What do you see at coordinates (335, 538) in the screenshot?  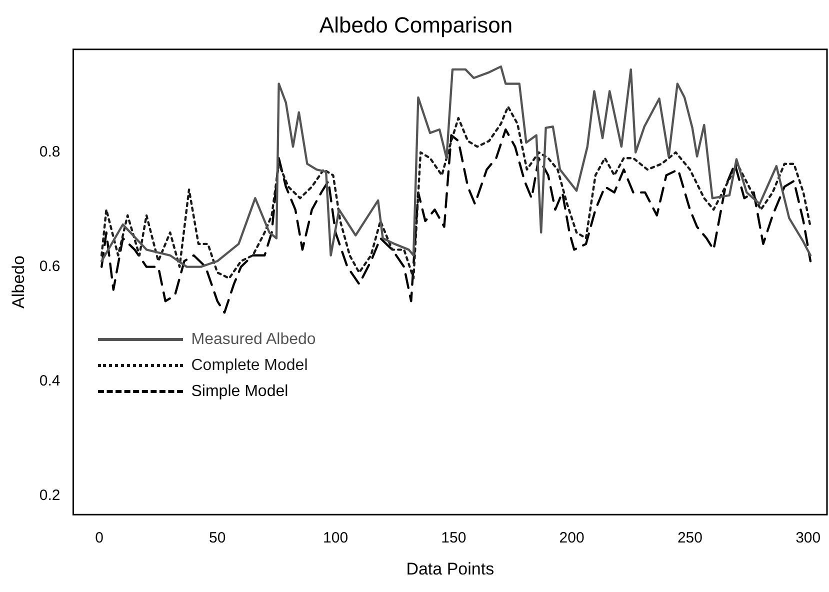 I see `x-tick-label: 100` at bounding box center [335, 538].